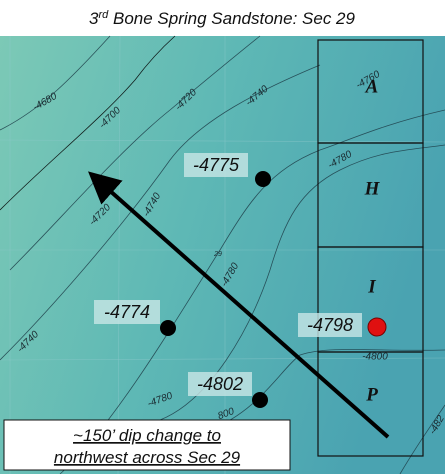 The image size is (445, 474). What do you see at coordinates (371, 286) in the screenshot?
I see `tract-label: I` at bounding box center [371, 286].